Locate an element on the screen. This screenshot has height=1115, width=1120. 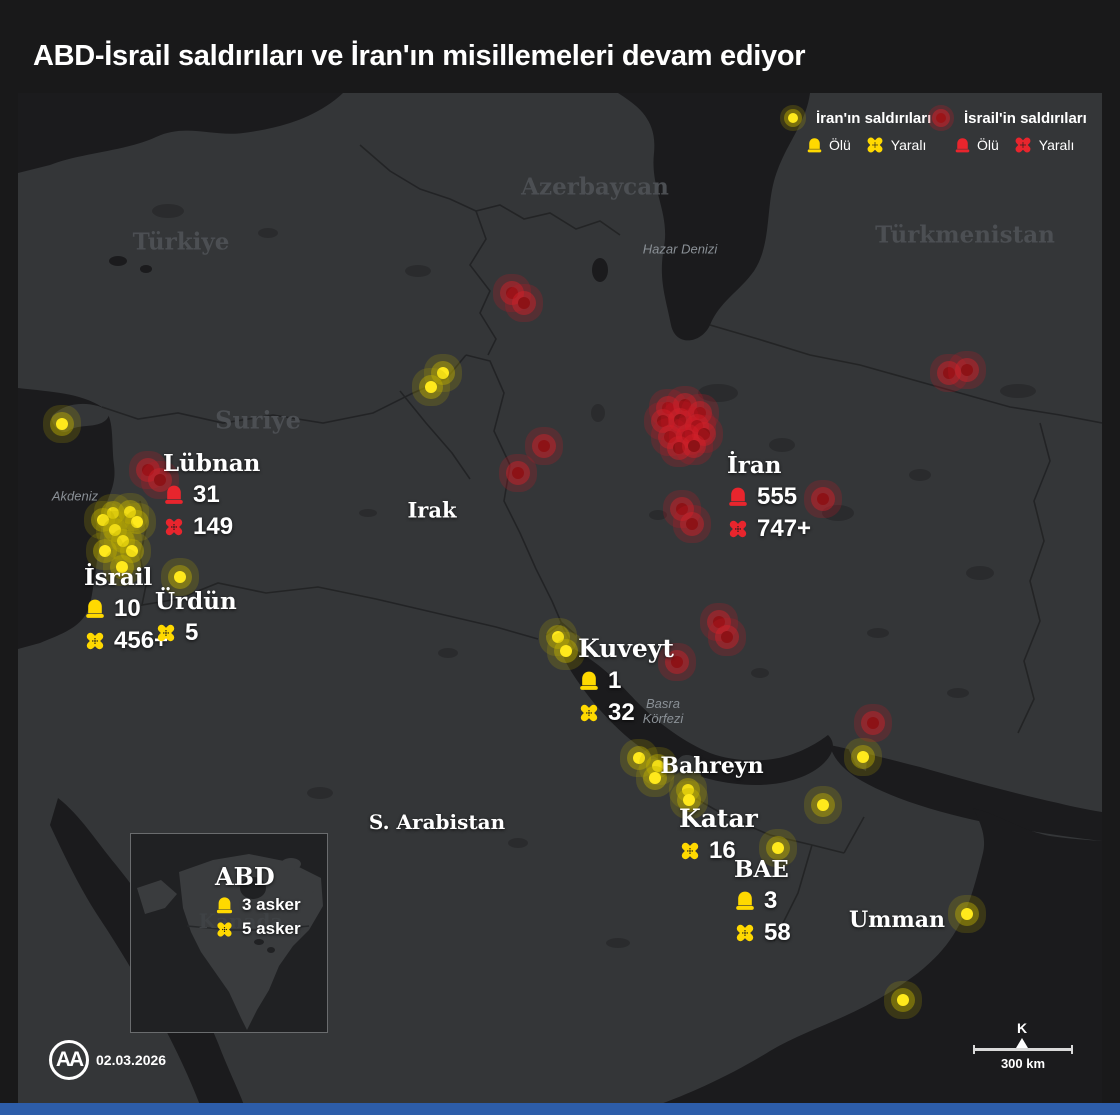
aa-logo: AA is located at coordinates (69, 1060).